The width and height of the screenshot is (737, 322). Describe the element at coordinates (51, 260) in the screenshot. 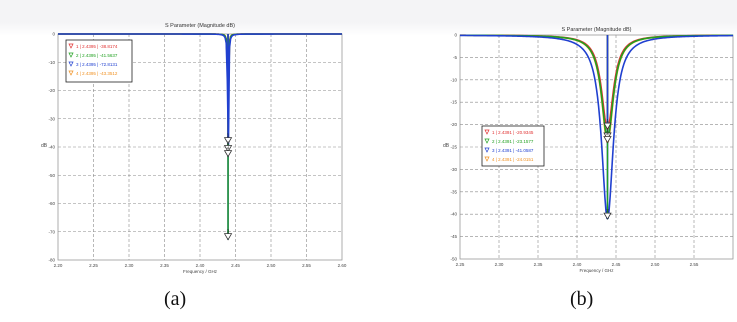

I see `y-tick-label: -80` at that location.